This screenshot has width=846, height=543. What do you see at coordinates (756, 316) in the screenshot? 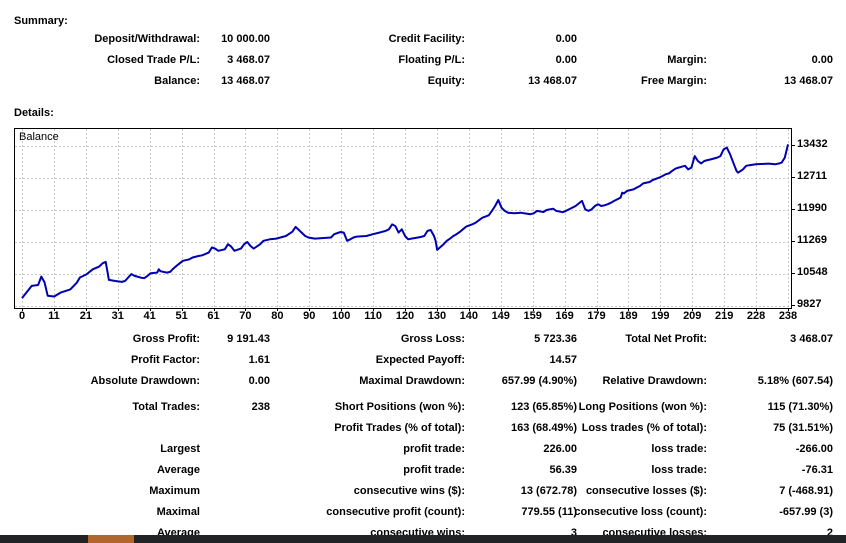
I see `x-axis-tick-label: 228` at bounding box center [756, 316].